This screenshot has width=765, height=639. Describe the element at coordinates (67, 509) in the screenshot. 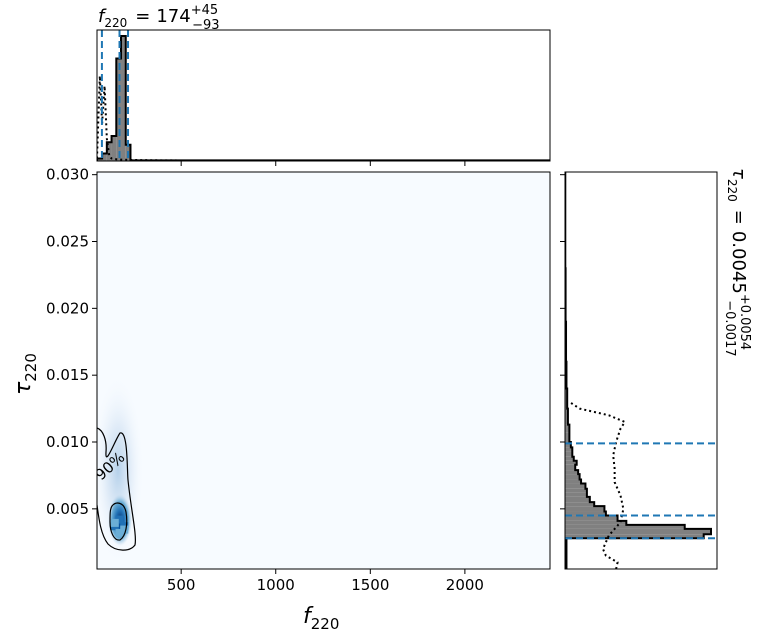

I see `y-tick-label: 0.005` at that location.